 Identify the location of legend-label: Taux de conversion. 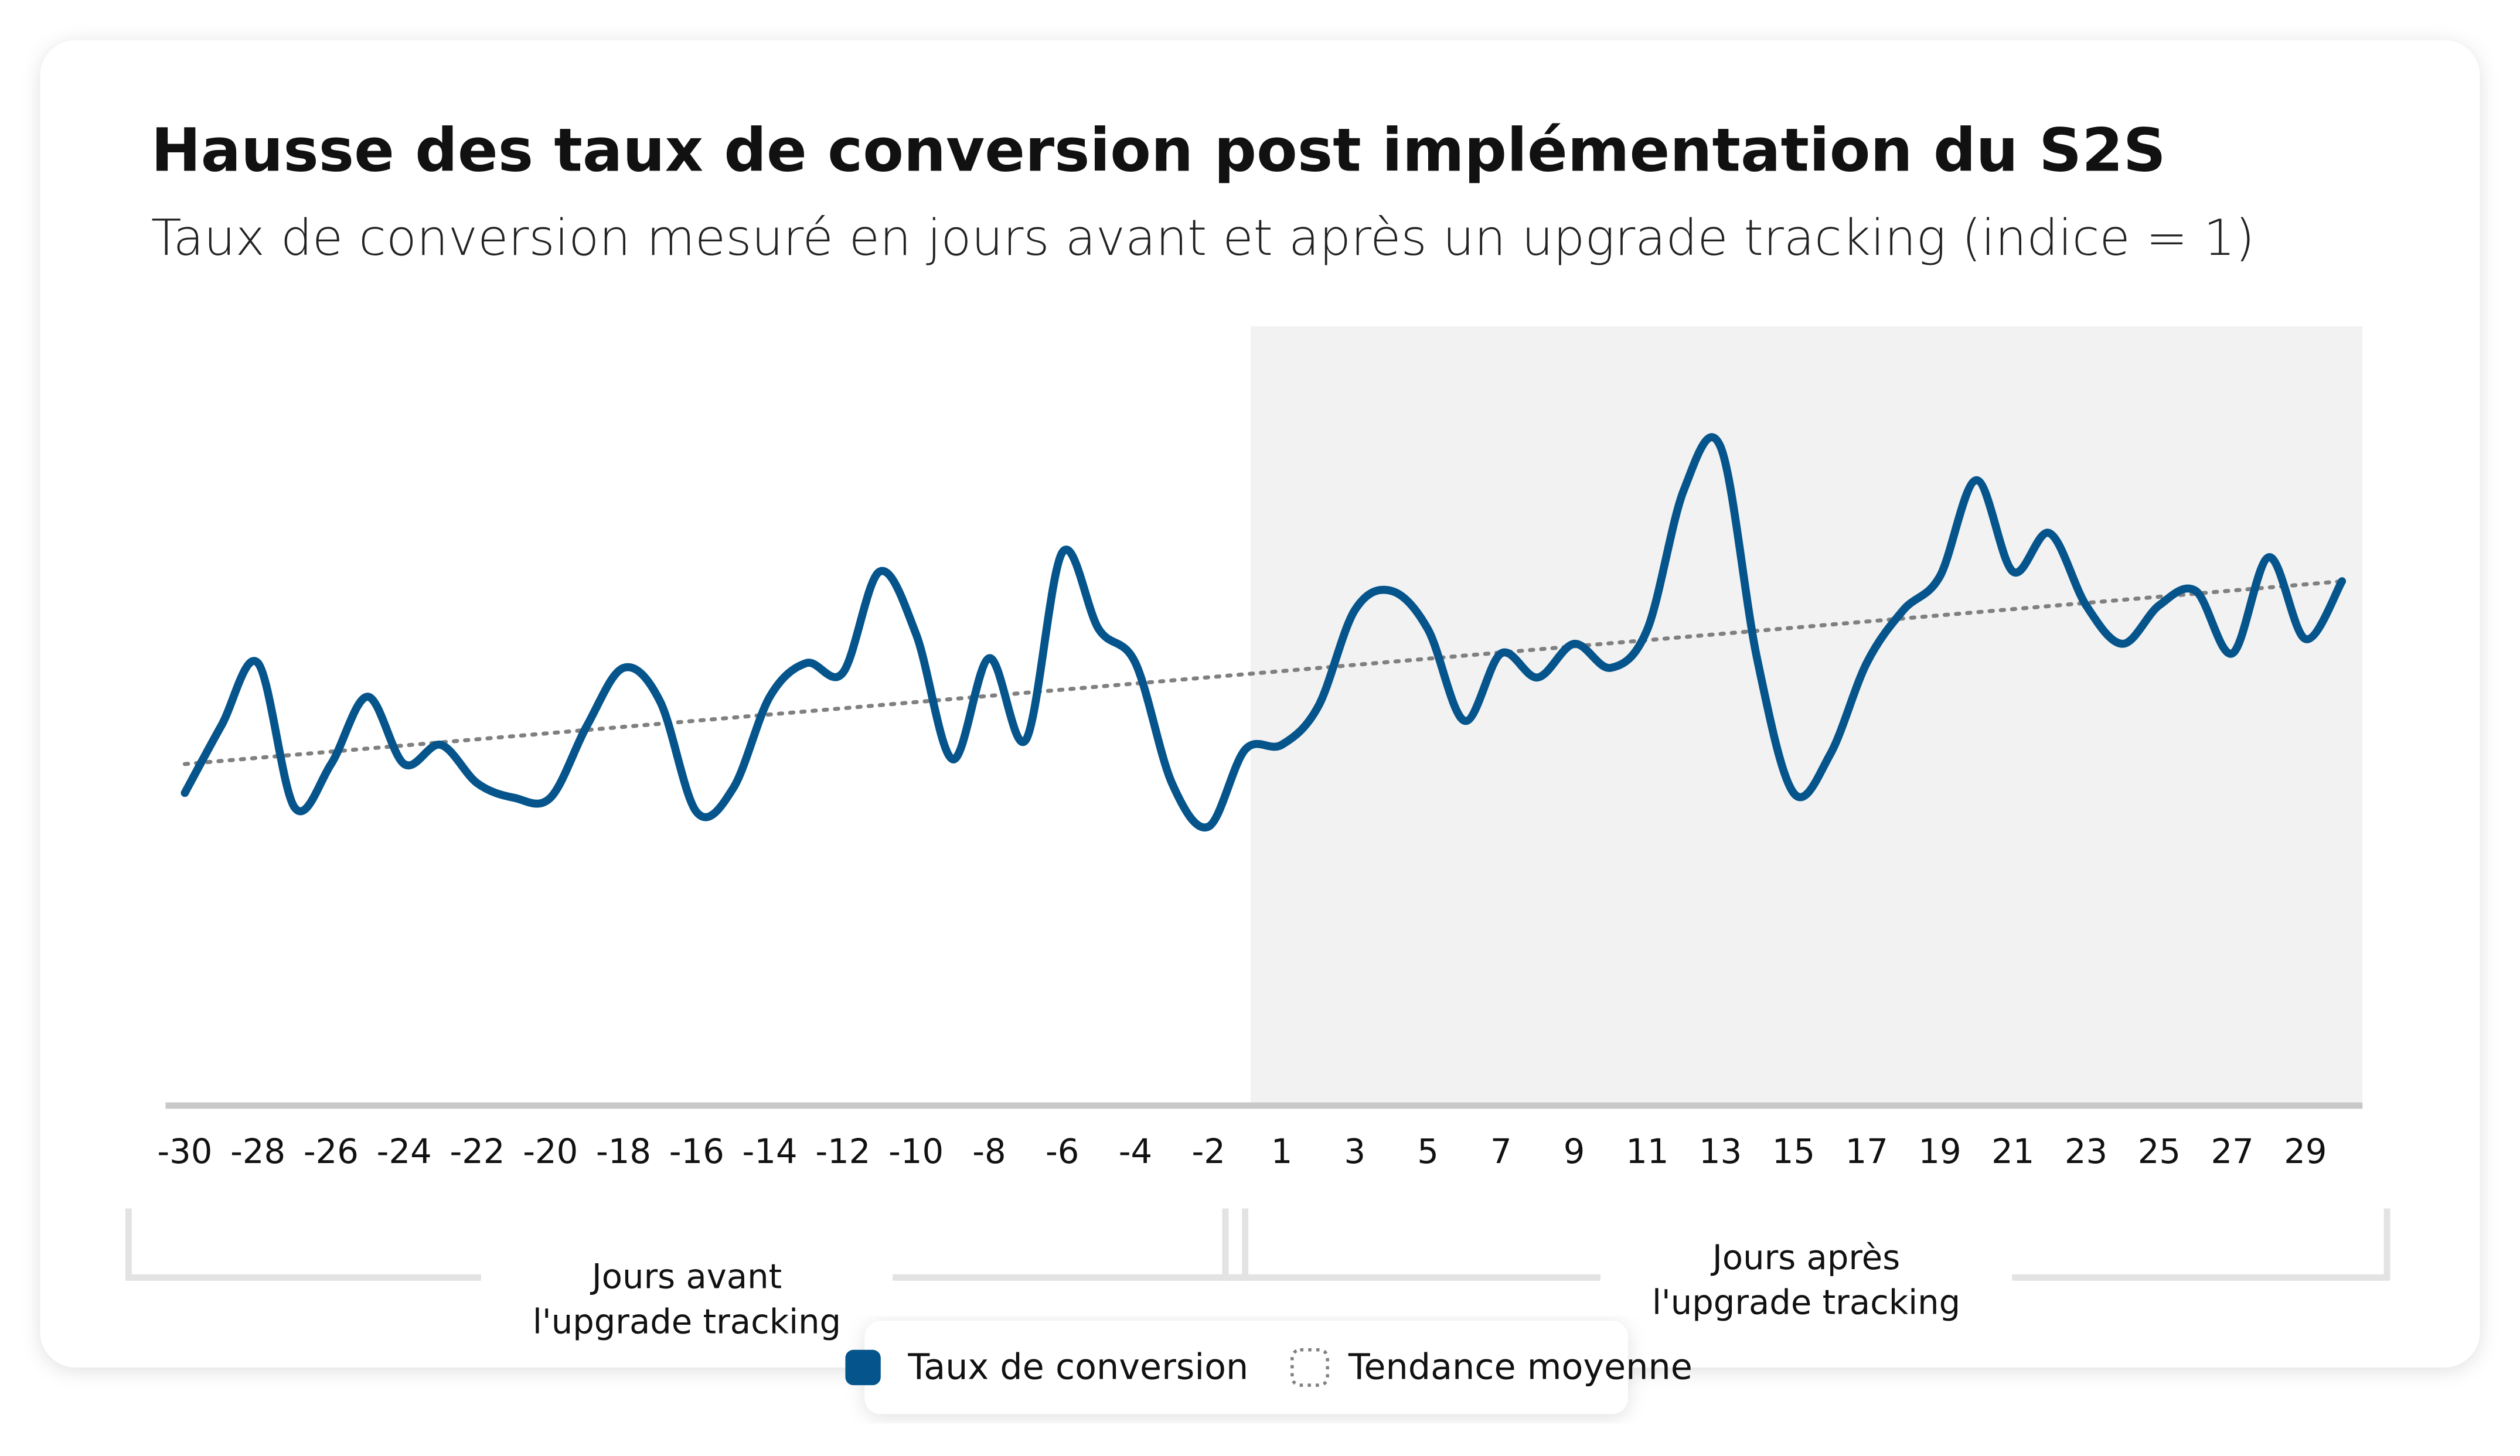
(1077, 1366).